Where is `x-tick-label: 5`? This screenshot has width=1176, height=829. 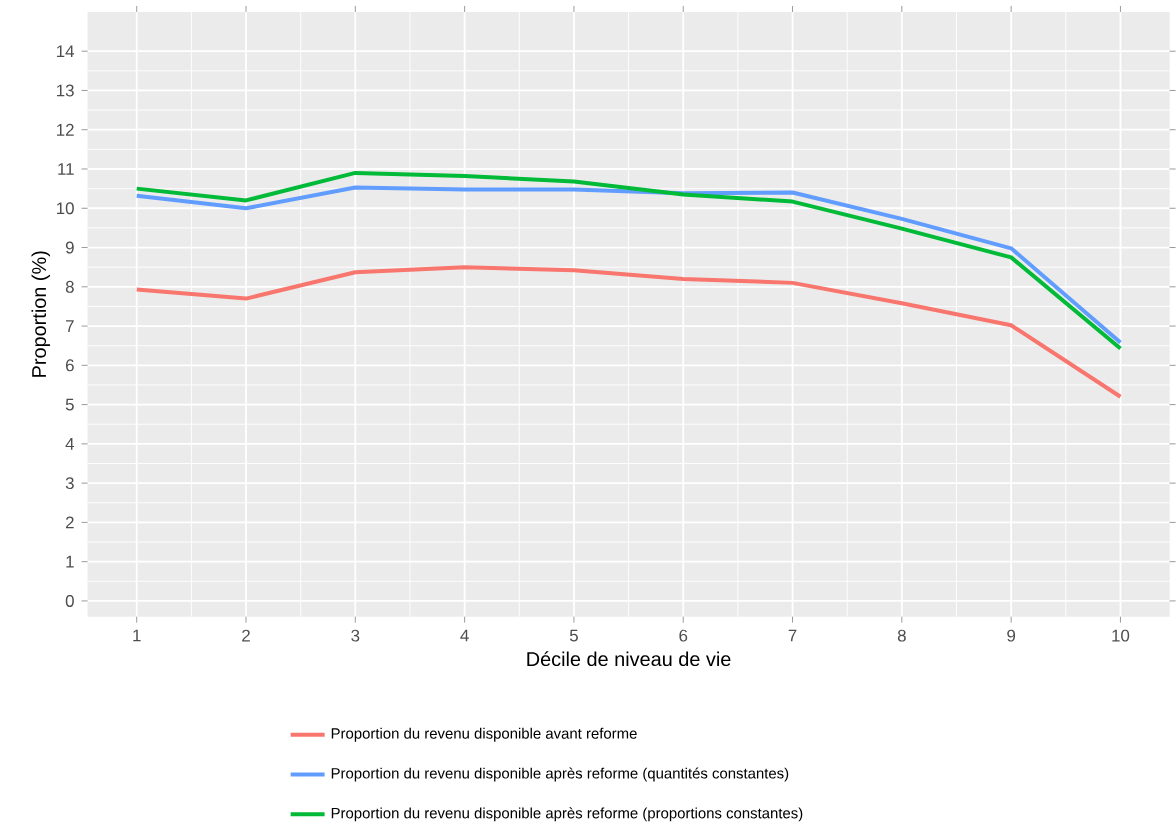
x-tick-label: 5 is located at coordinates (573, 635).